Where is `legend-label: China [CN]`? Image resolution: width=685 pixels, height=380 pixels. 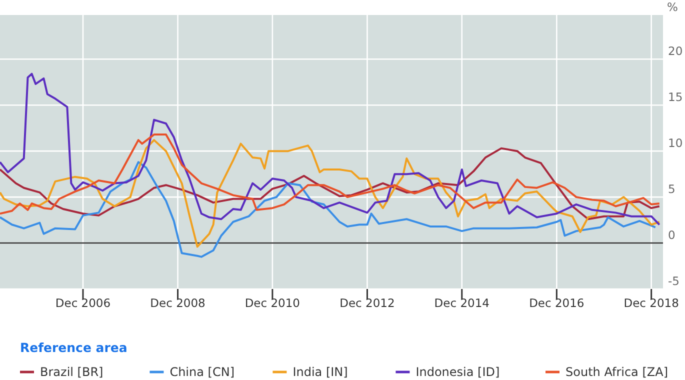 legend-label: China [CN] is located at coordinates (202, 372).